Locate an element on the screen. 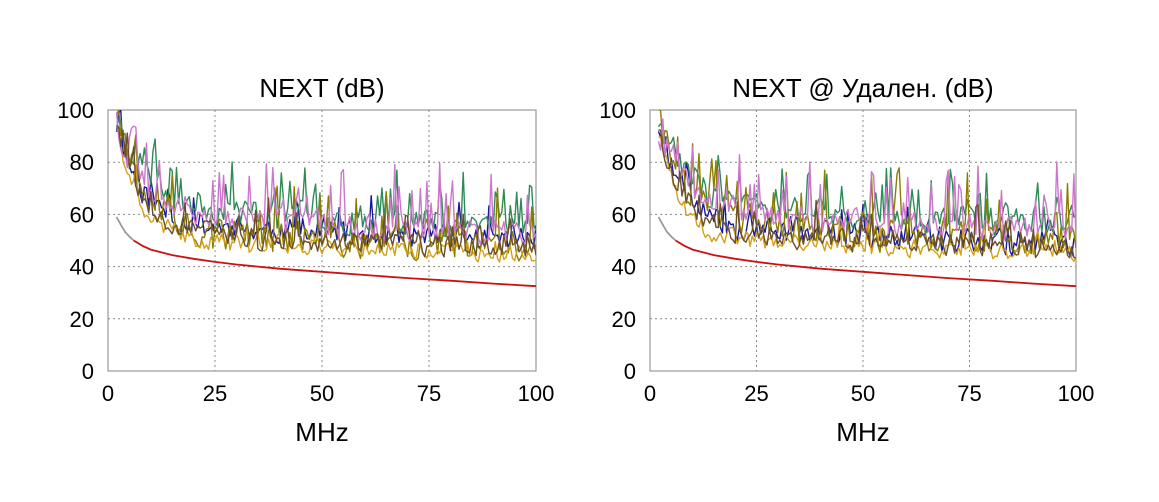 This screenshot has height=502, width=1159. chart-title: NEXT (dB) is located at coordinates (321, 88).